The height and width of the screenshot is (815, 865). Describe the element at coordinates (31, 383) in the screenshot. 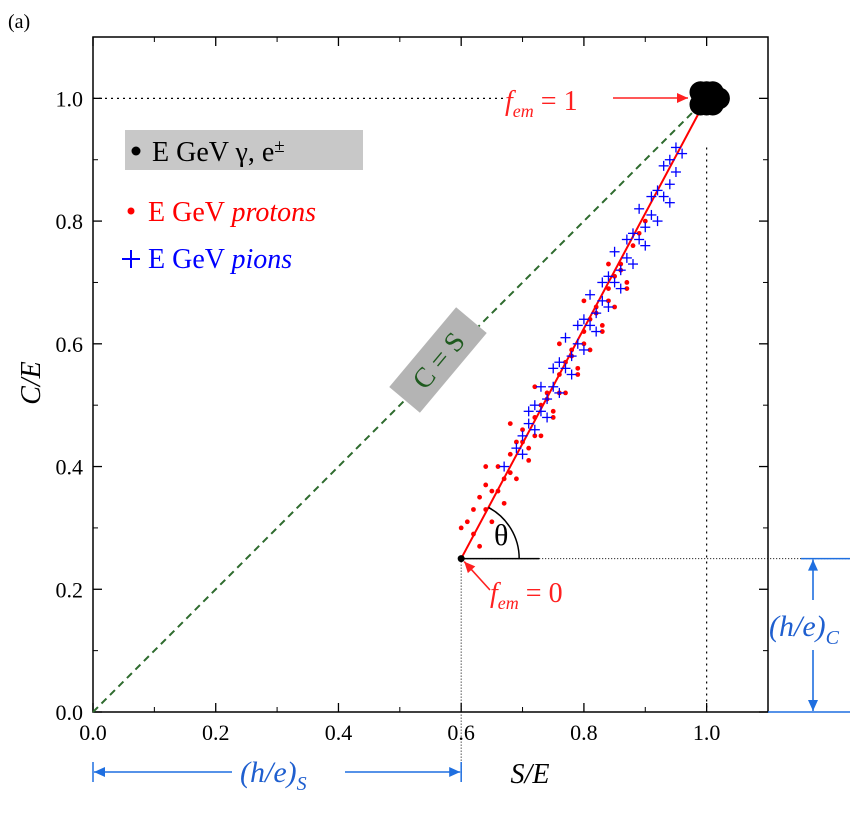

I see `y-axis-title: C/E` at that location.